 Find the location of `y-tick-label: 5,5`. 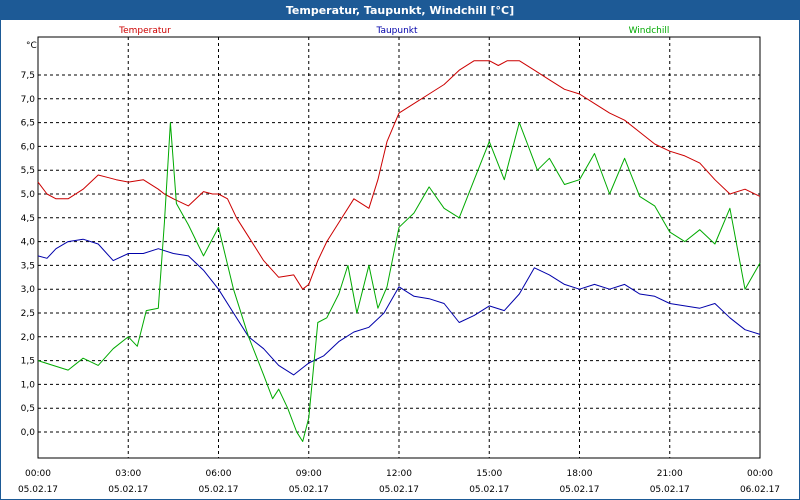

y-tick-label: 5,5 is located at coordinates (28, 171).